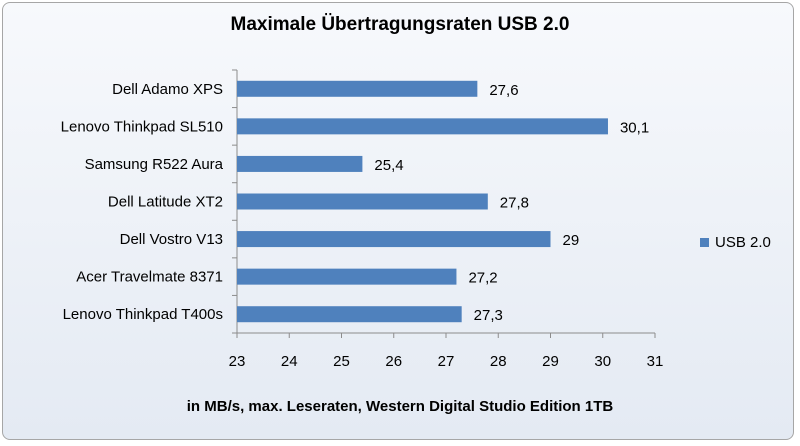 This screenshot has width=800, height=446. I want to click on legend-swatch, so click(704, 242).